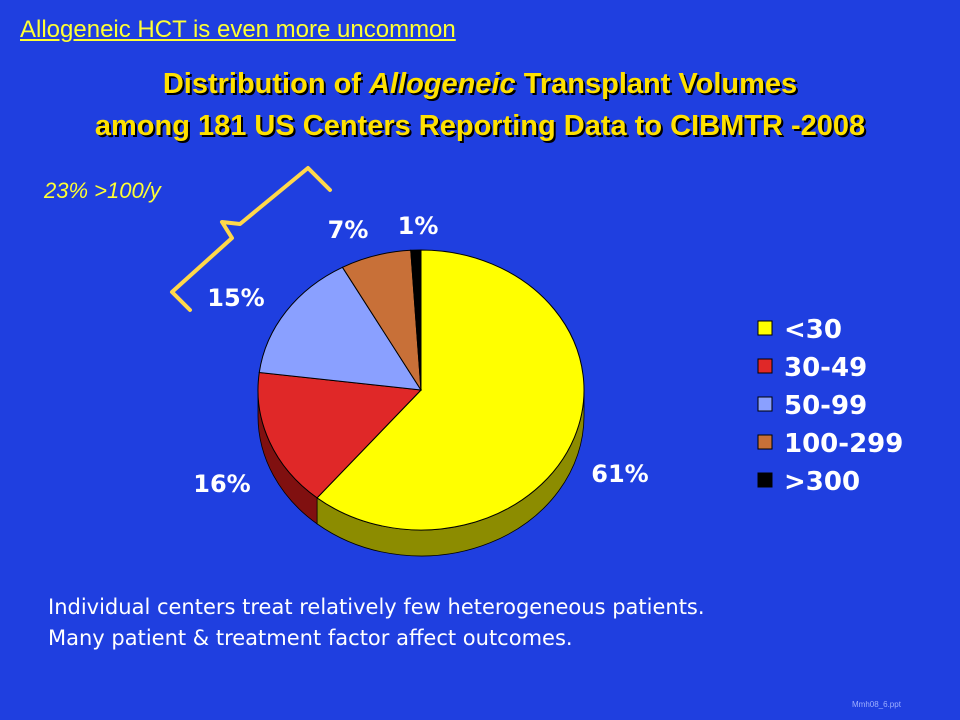  Describe the element at coordinates (765, 328) in the screenshot. I see `legend-swatch-lt30` at that location.